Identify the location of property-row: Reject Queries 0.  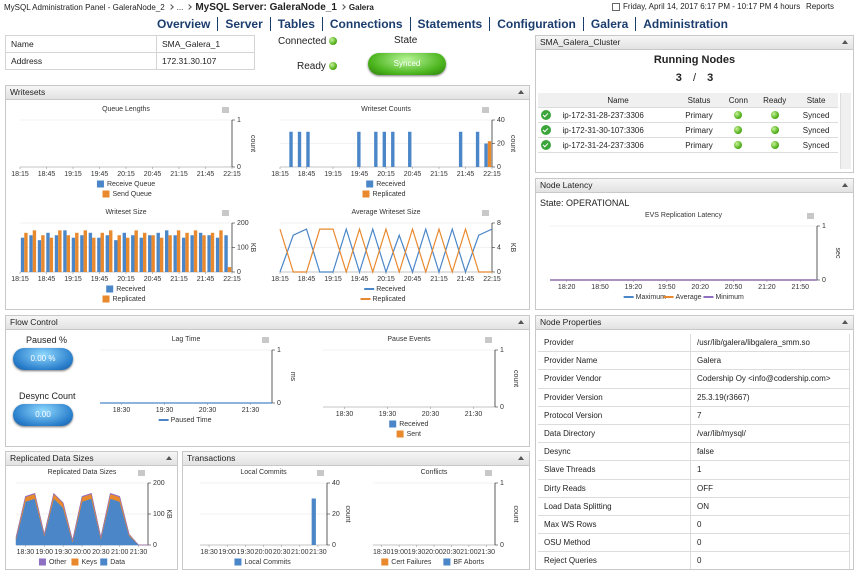
(694, 560).